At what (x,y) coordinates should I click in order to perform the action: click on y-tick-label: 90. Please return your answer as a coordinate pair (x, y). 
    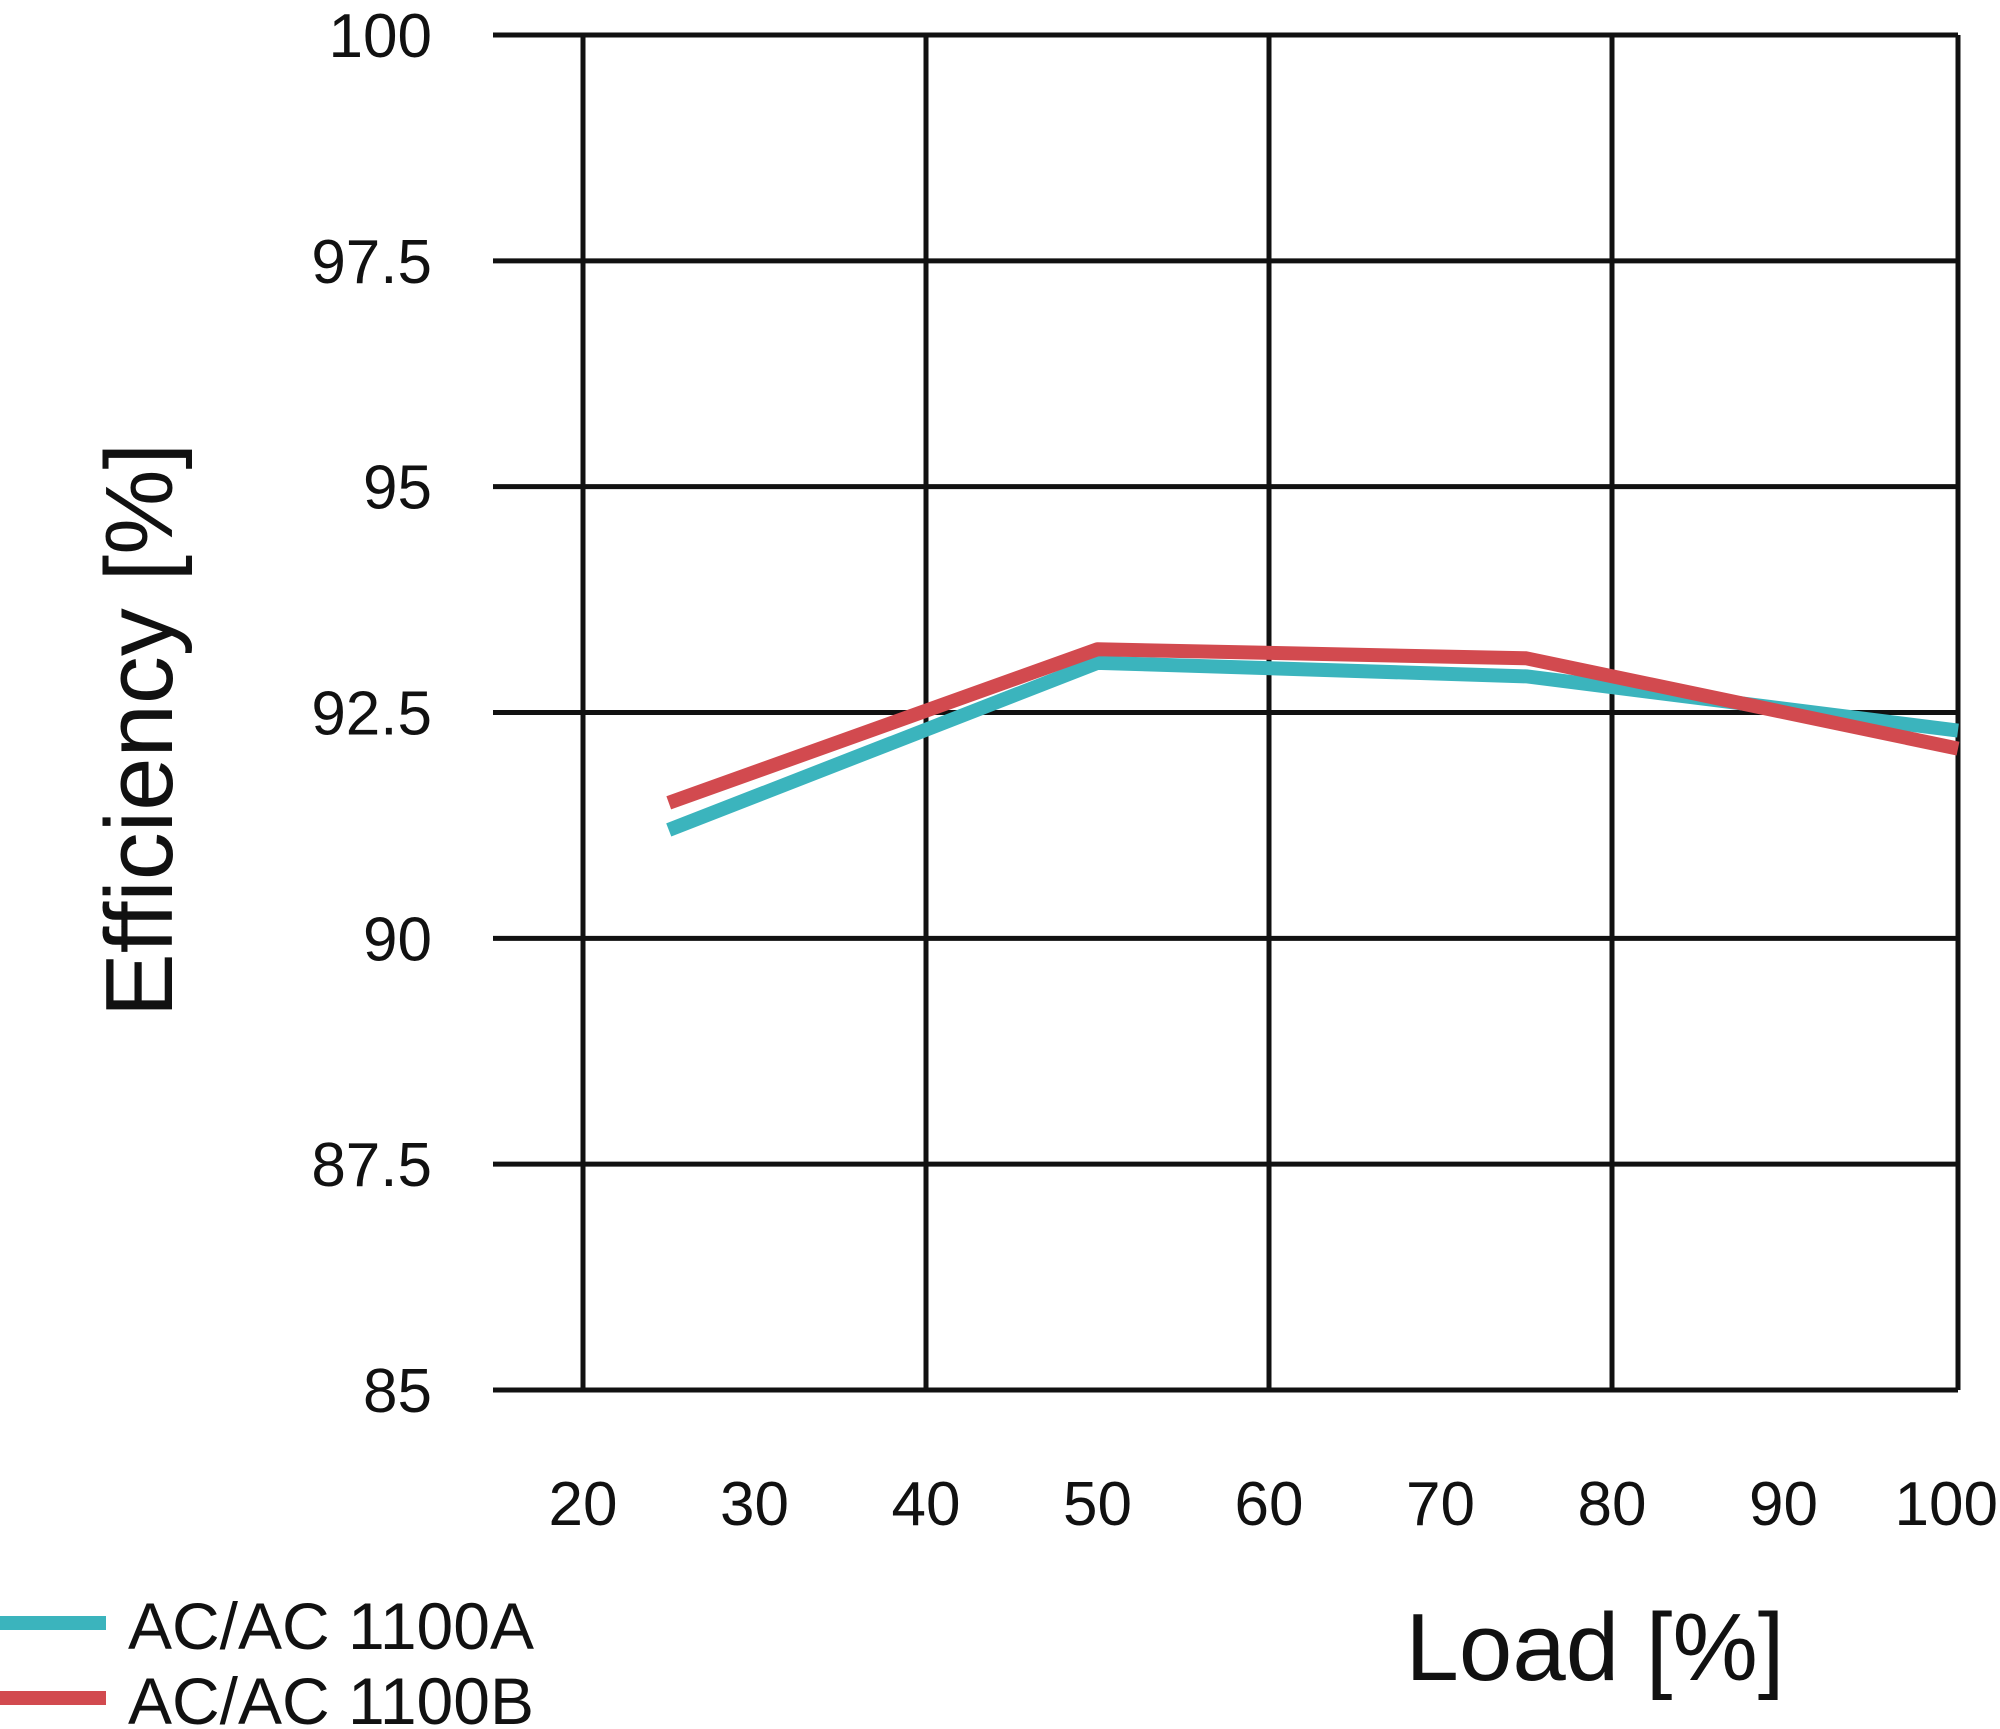
    Looking at the image, I should click on (397, 939).